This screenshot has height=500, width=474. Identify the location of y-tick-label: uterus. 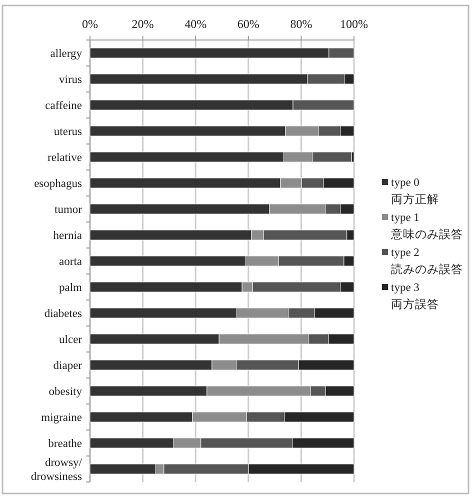
(68, 132).